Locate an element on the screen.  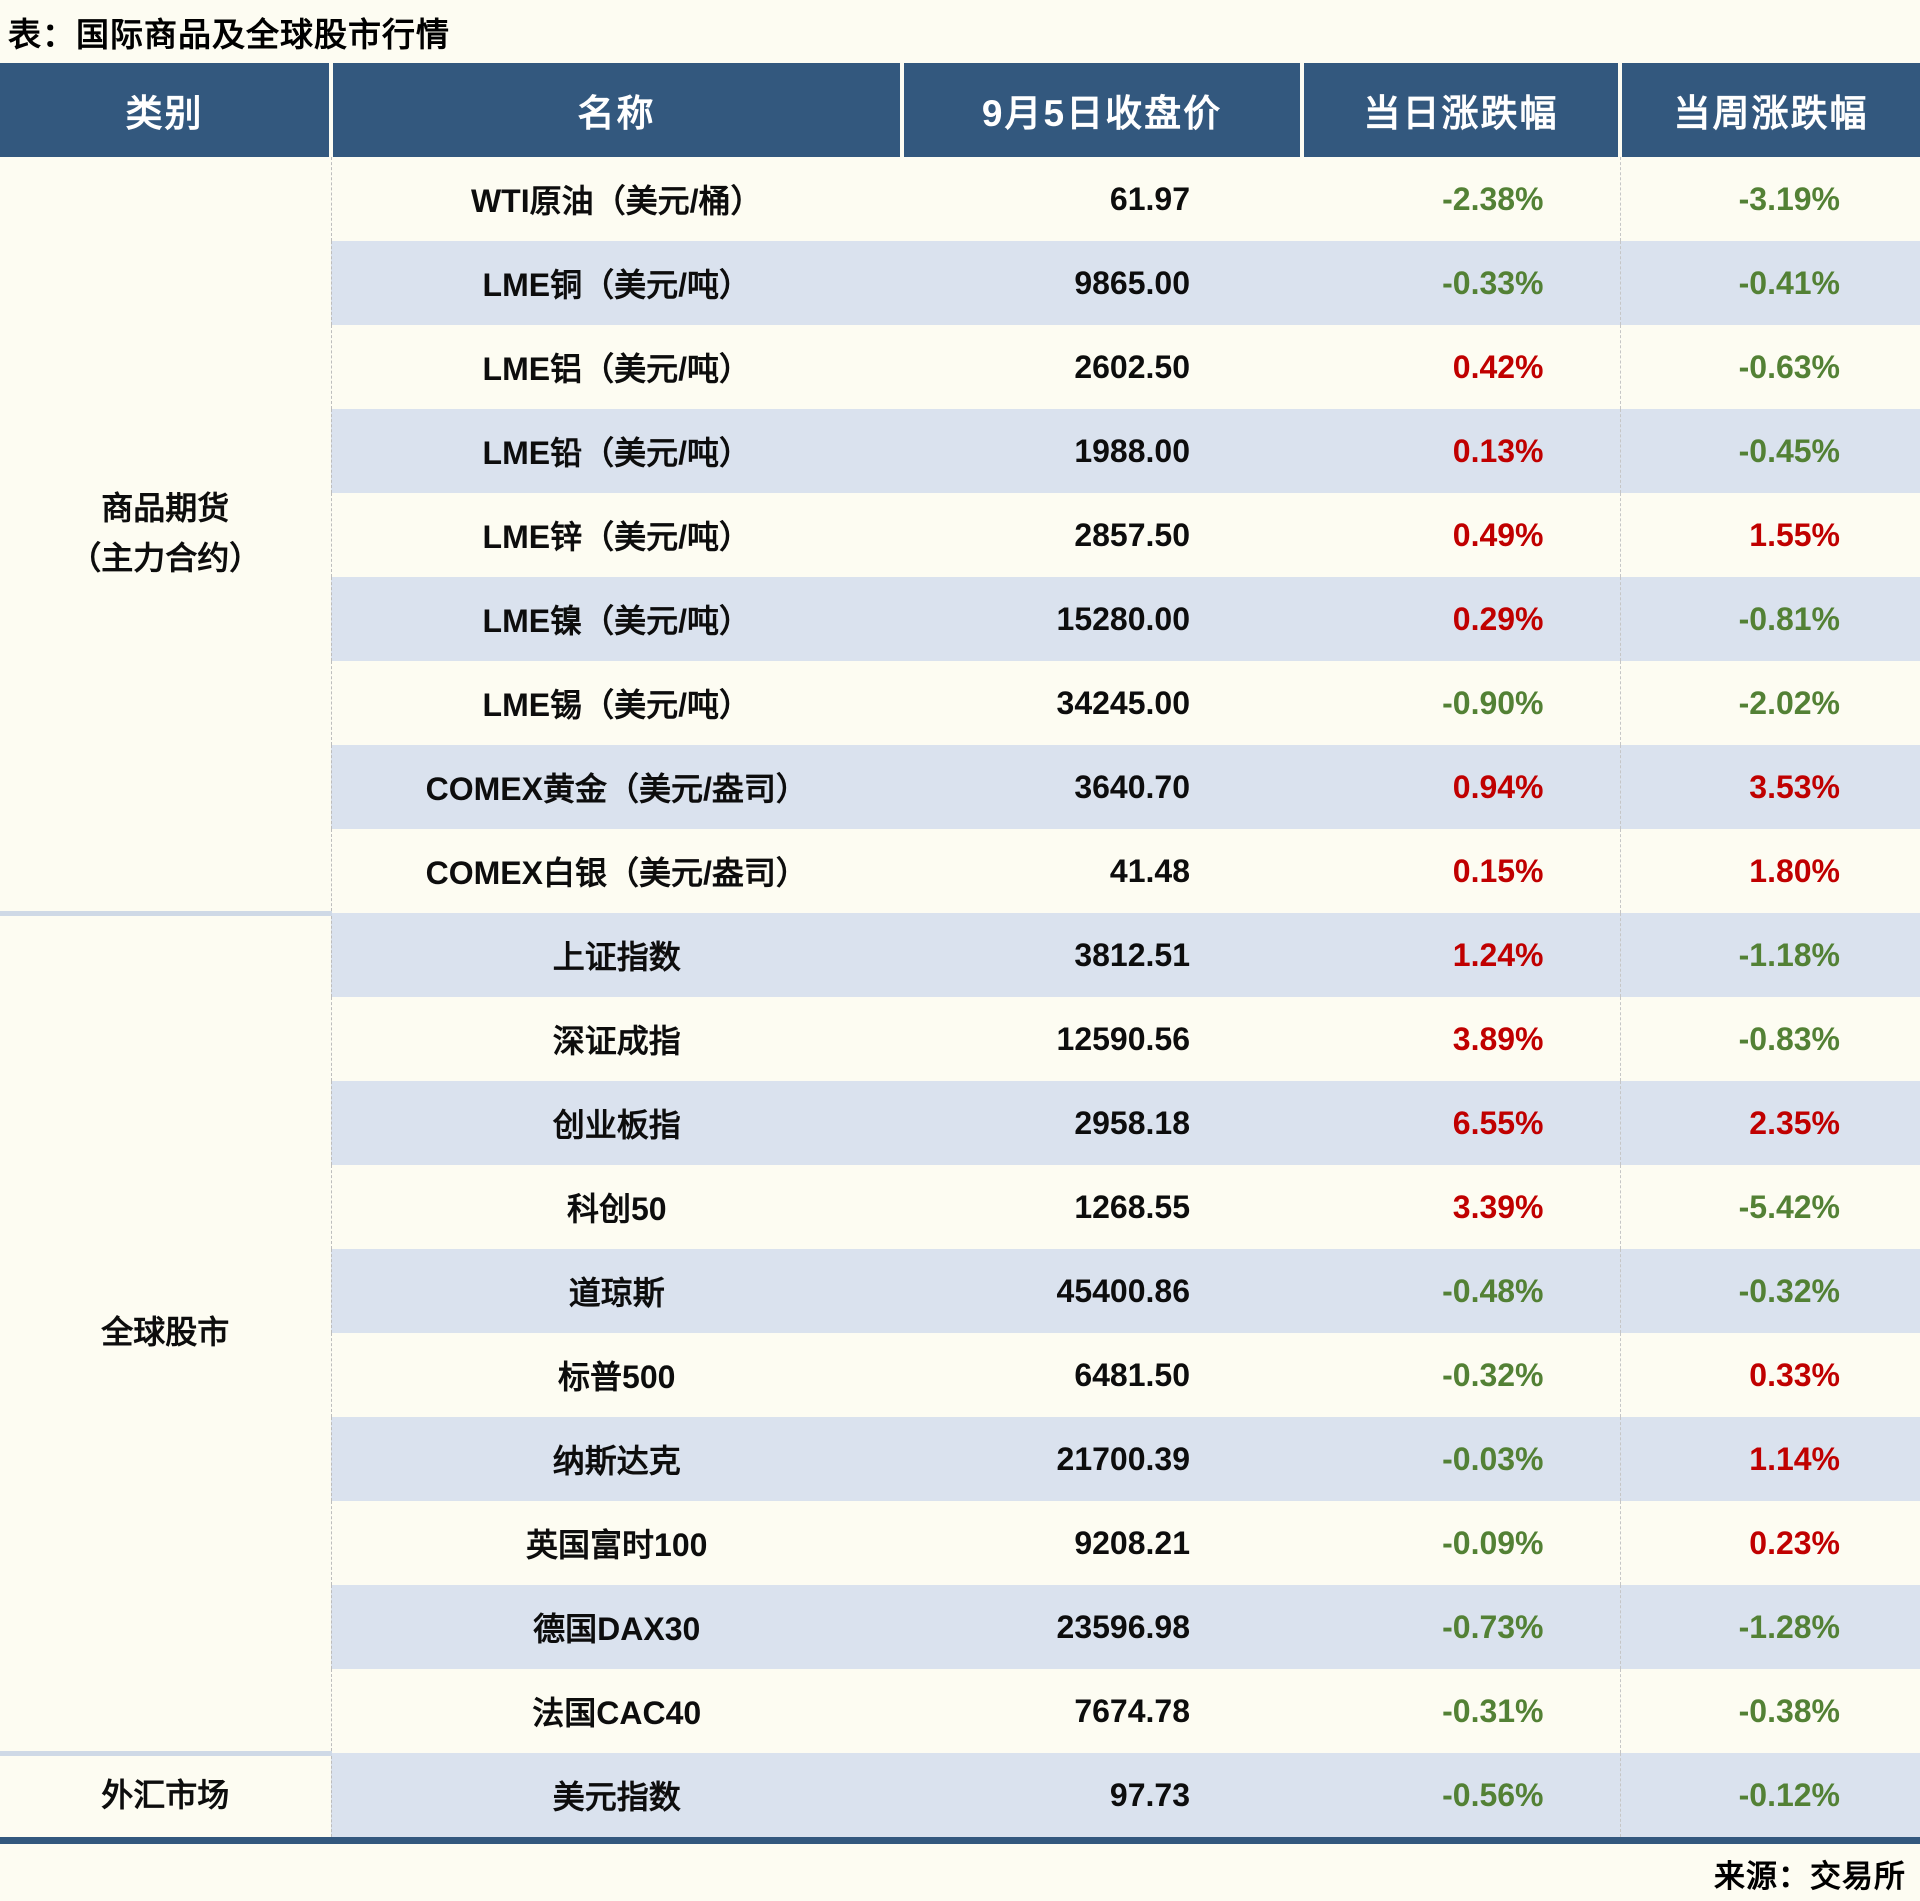
change-value: 0.94% is located at coordinates (1498, 786).